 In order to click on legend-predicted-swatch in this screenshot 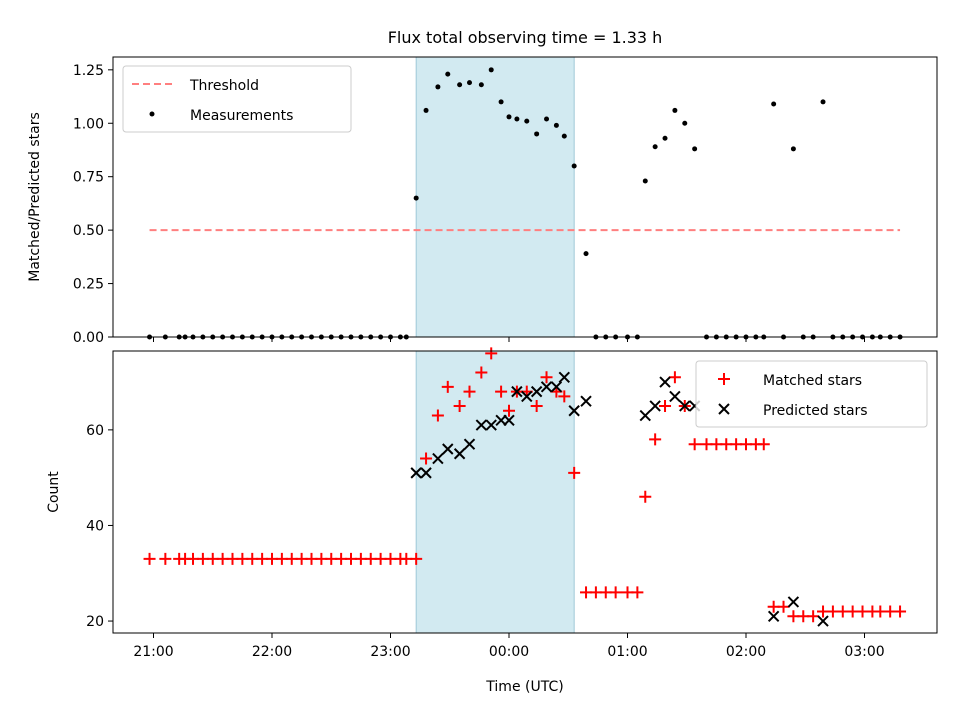, I will do `click(724, 409)`.